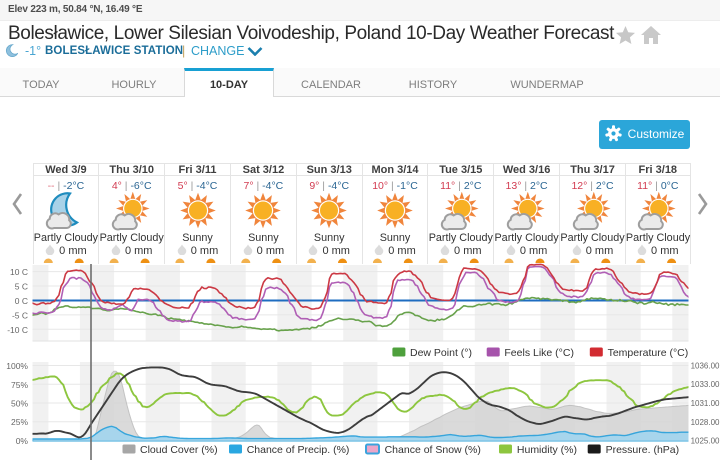 Image resolution: width=720 pixels, height=464 pixels. What do you see at coordinates (21, 287) in the screenshot?
I see `svg-text: 5 C` at bounding box center [21, 287].